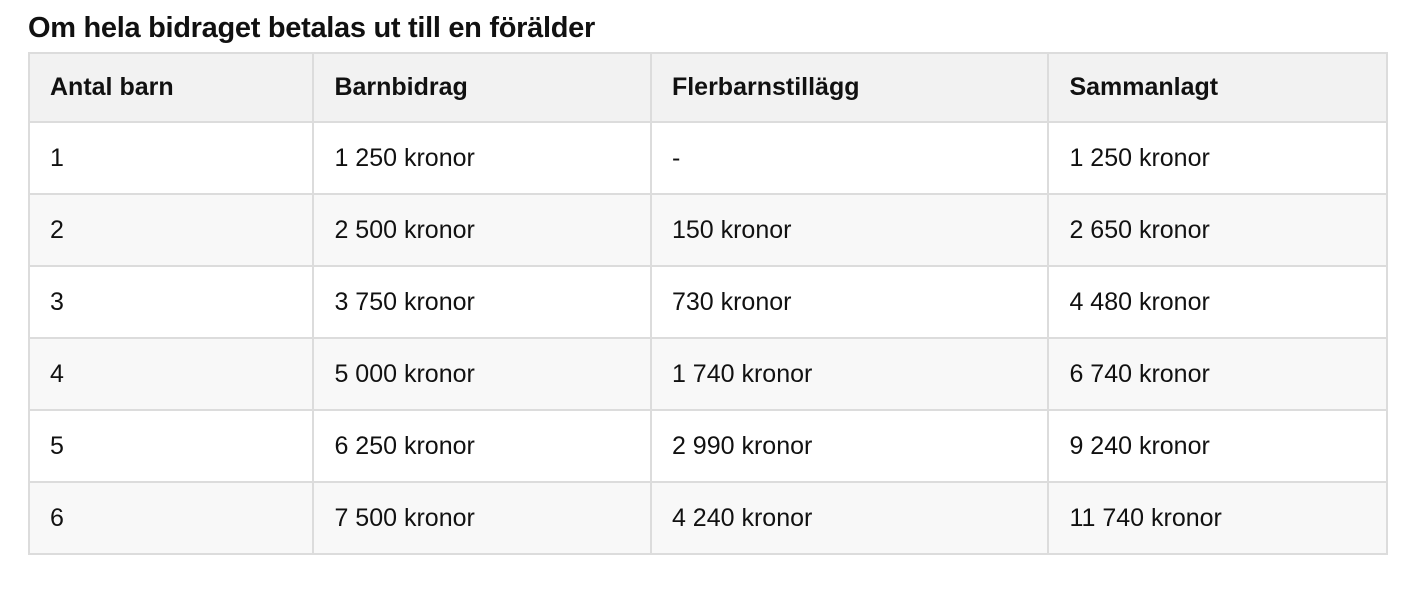 The height and width of the screenshot is (594, 1410). I want to click on header-barnbidrag: Barnbidrag, so click(482, 87).